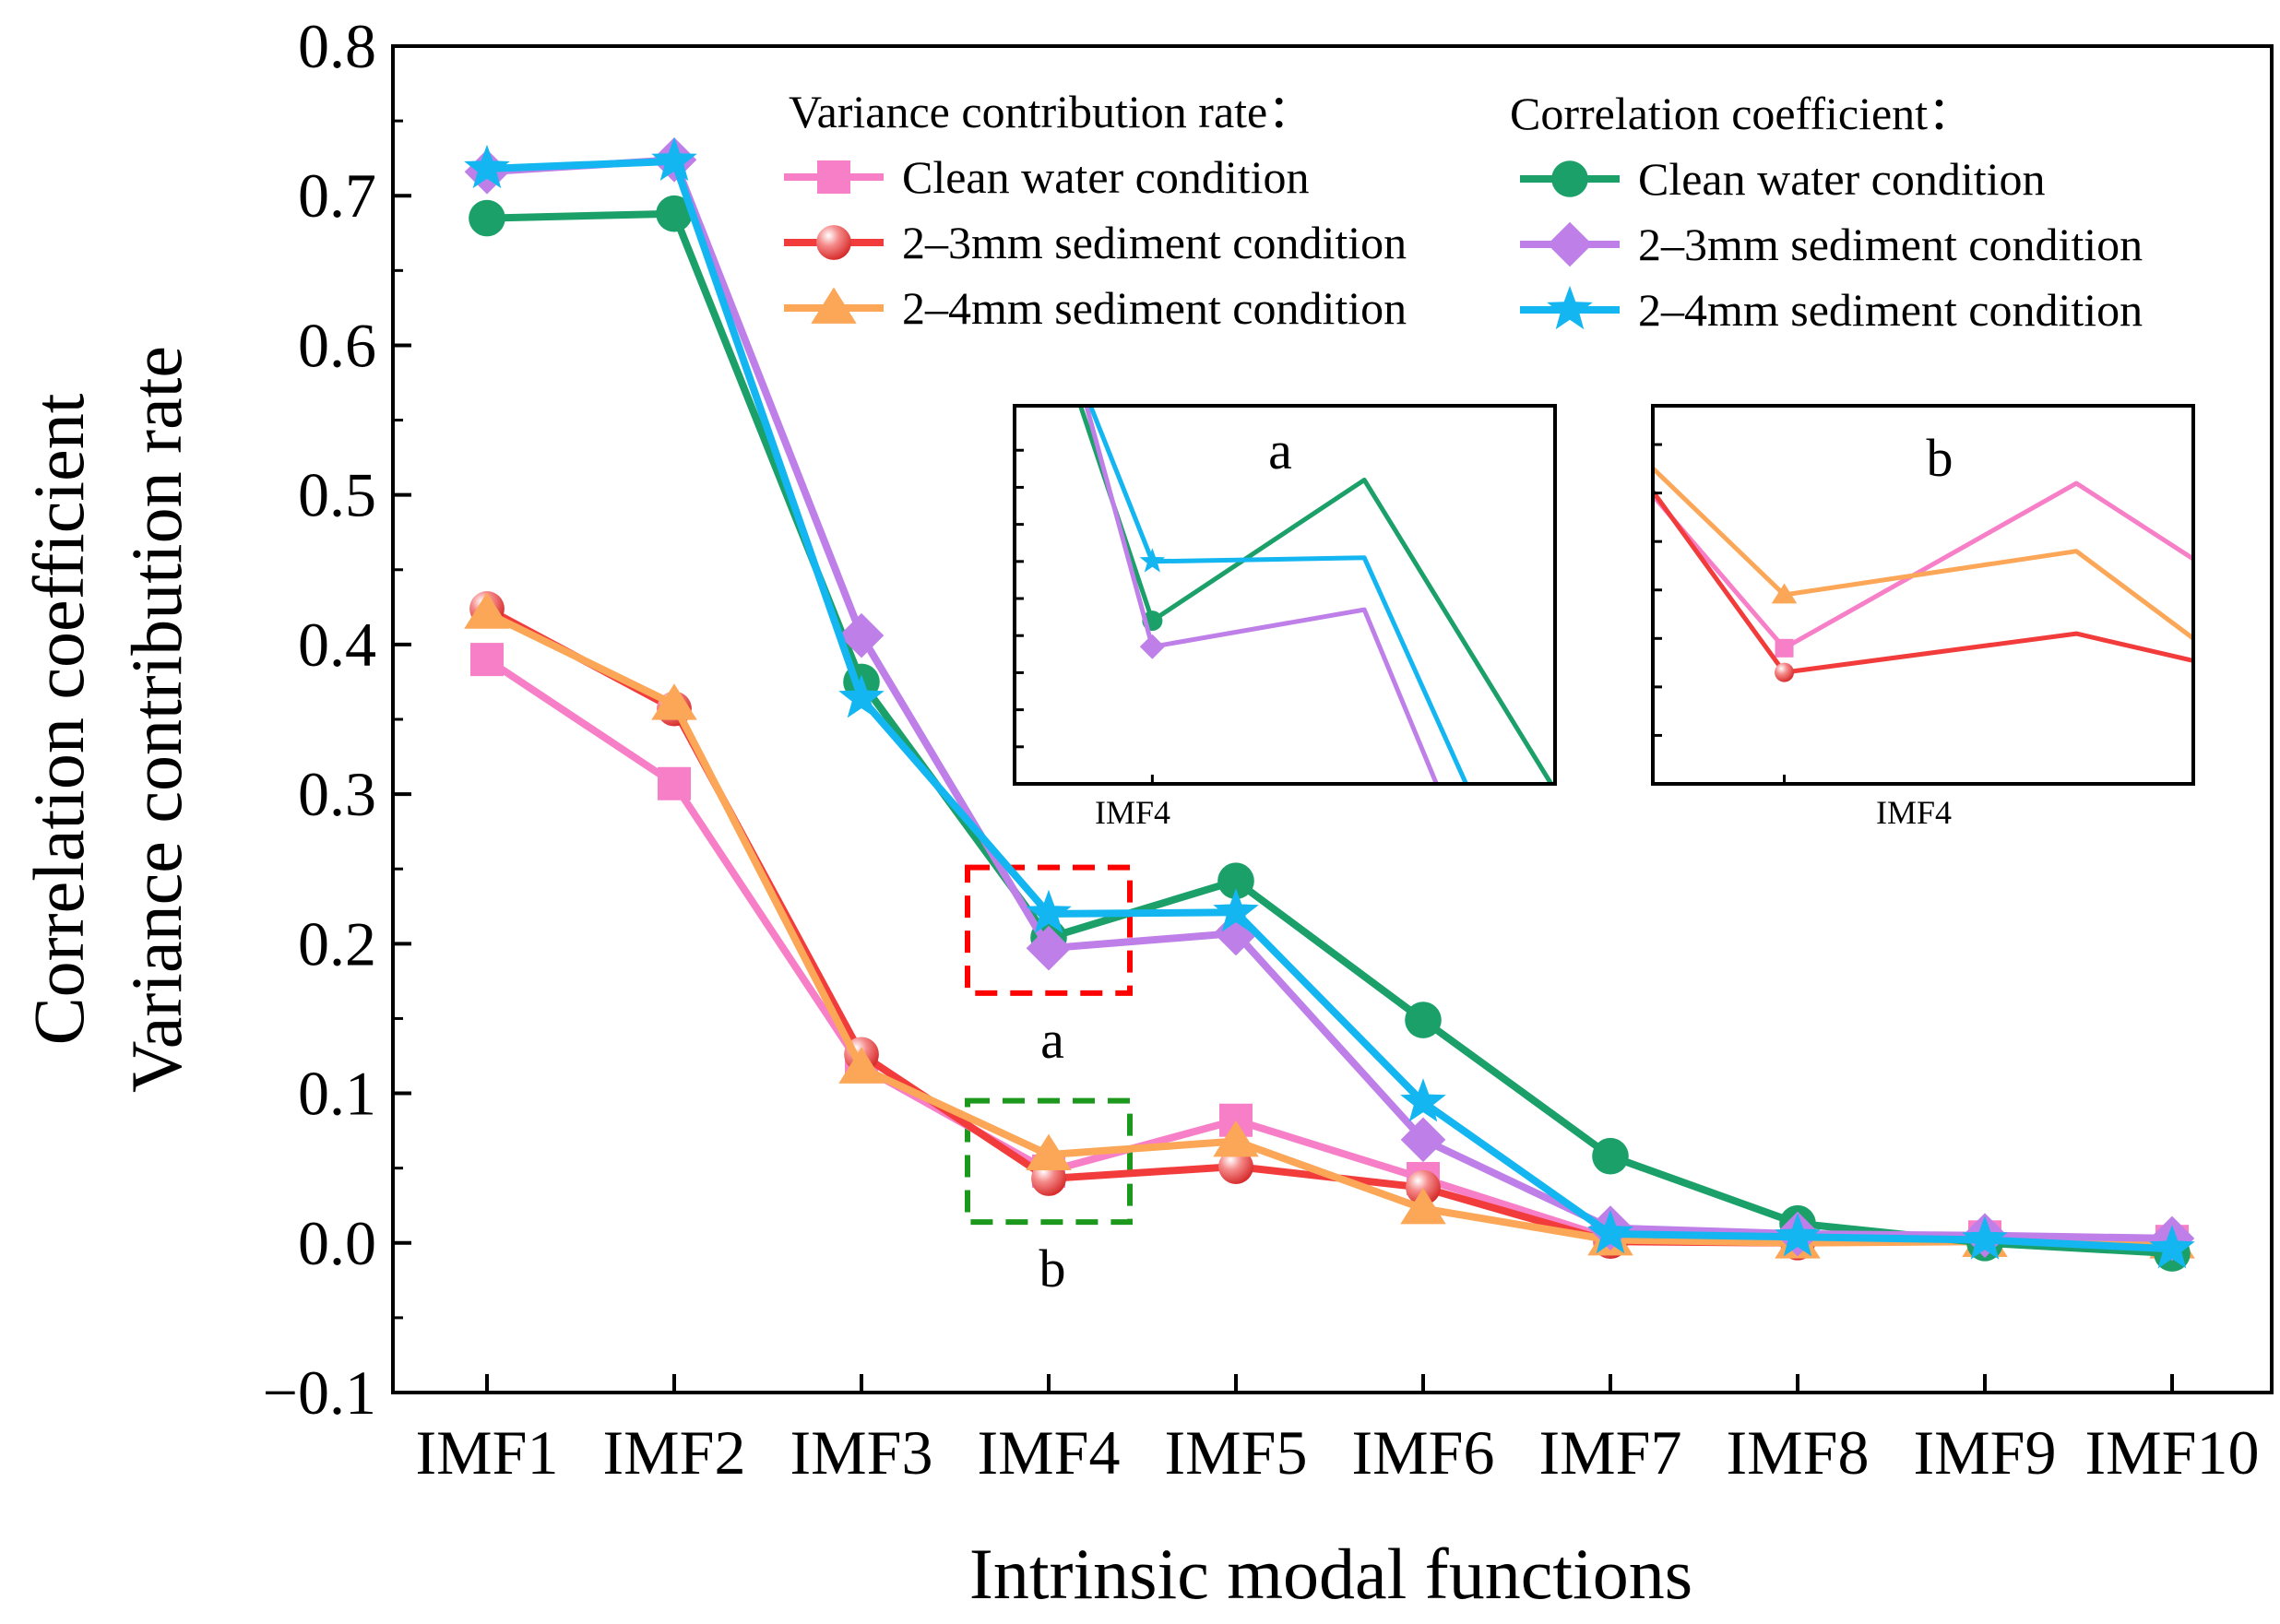  I want to click on inset-x-tick-label-a: IMF4, so click(1133, 813).